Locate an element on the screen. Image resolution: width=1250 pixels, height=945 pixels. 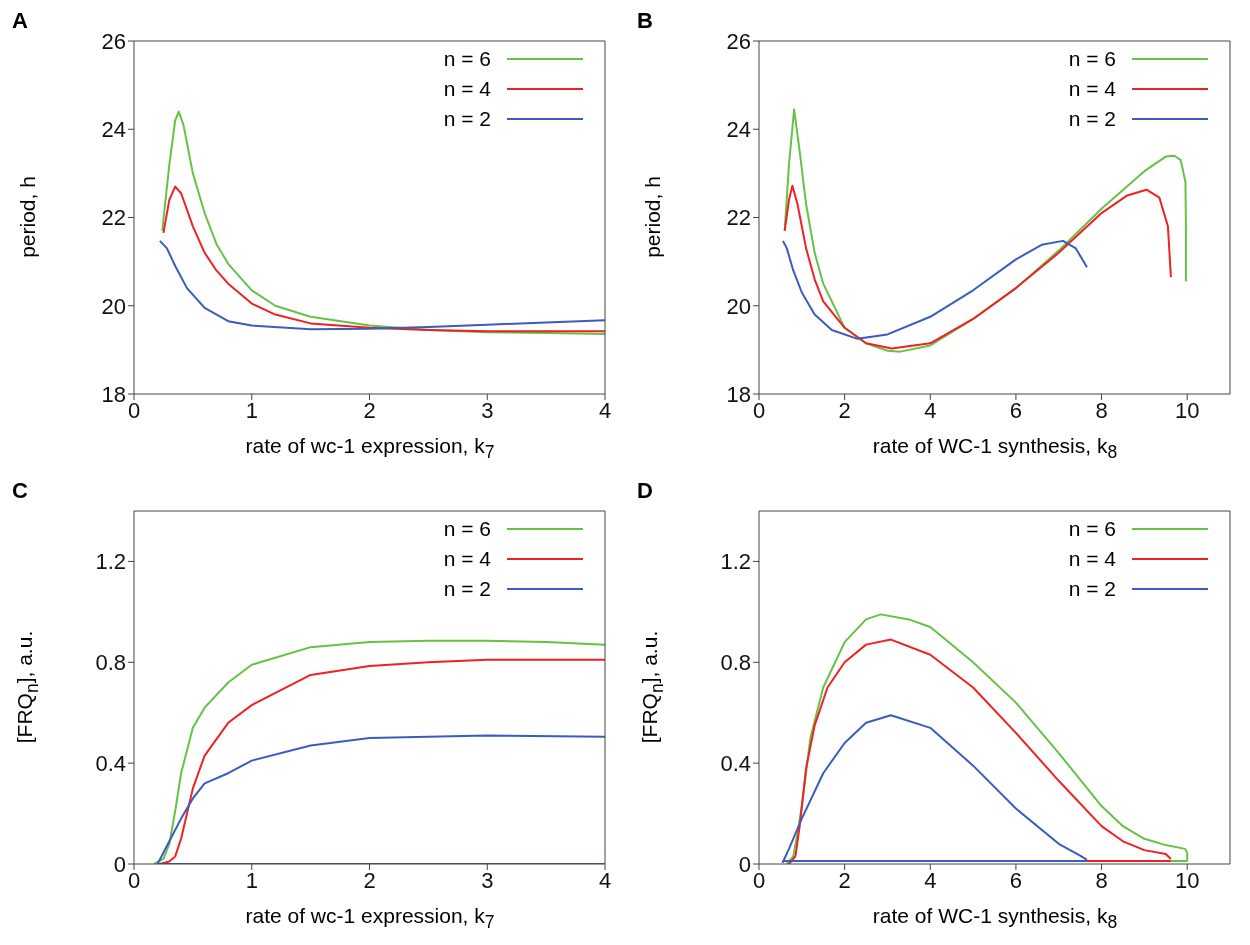
chart-title: B is located at coordinates (645, 21).